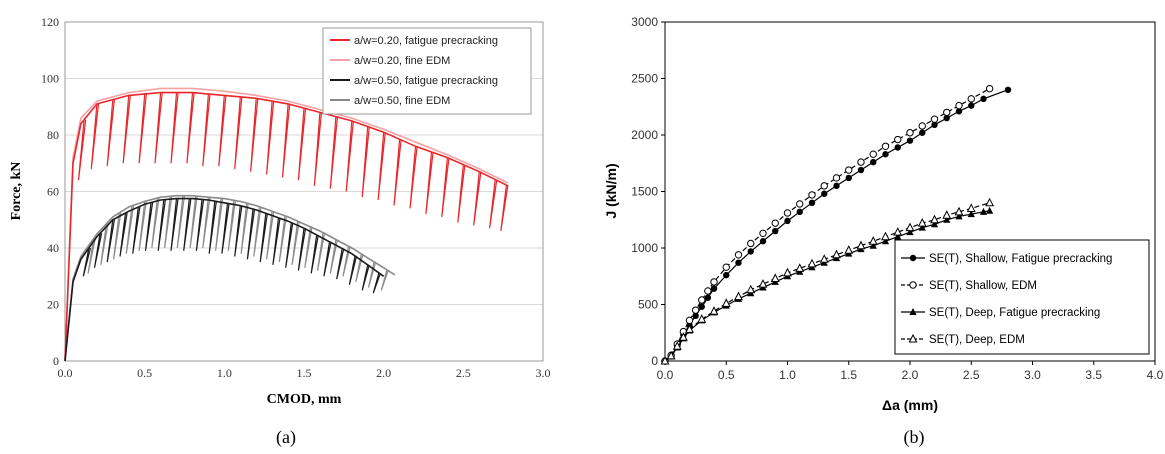 The height and width of the screenshot is (454, 1165). Describe the element at coordinates (1020, 259) in the screenshot. I see `b-legend-label: SE(T), Shallow, Fatigue precracking` at that location.